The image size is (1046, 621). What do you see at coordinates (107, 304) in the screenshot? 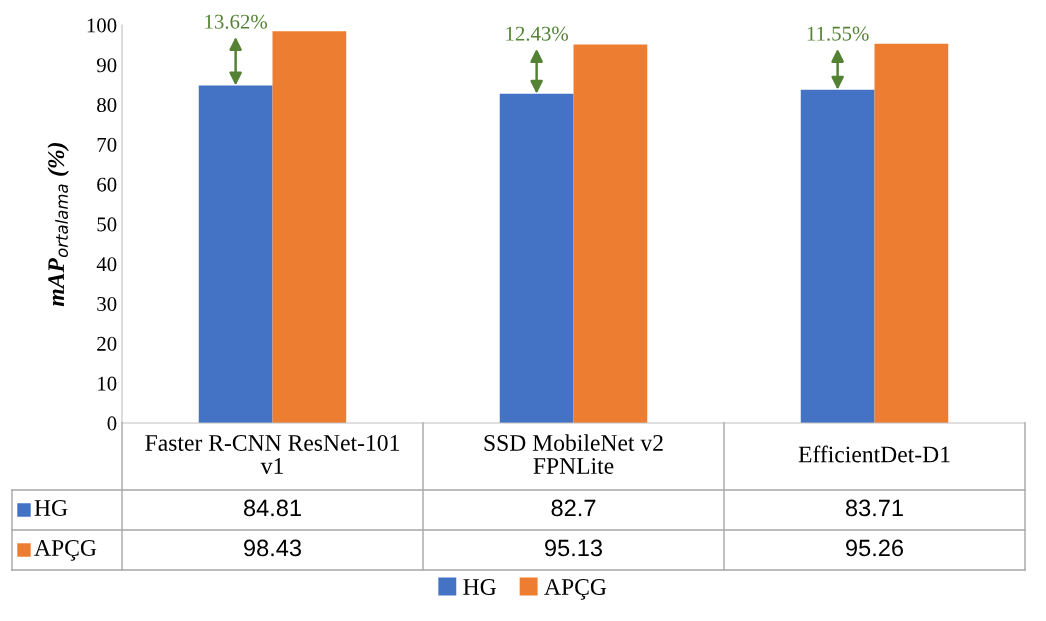
I see `y-tick-label: 30` at bounding box center [107, 304].